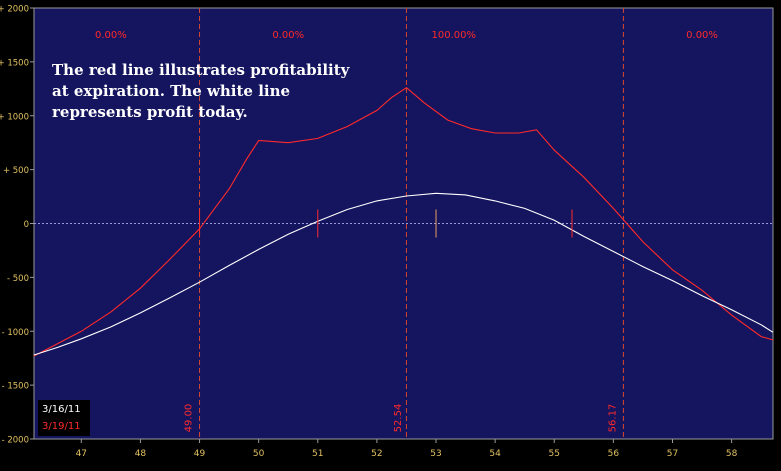  What do you see at coordinates (15, 333) in the screenshot?
I see `y-tick-label-6: - 1000` at bounding box center [15, 333].